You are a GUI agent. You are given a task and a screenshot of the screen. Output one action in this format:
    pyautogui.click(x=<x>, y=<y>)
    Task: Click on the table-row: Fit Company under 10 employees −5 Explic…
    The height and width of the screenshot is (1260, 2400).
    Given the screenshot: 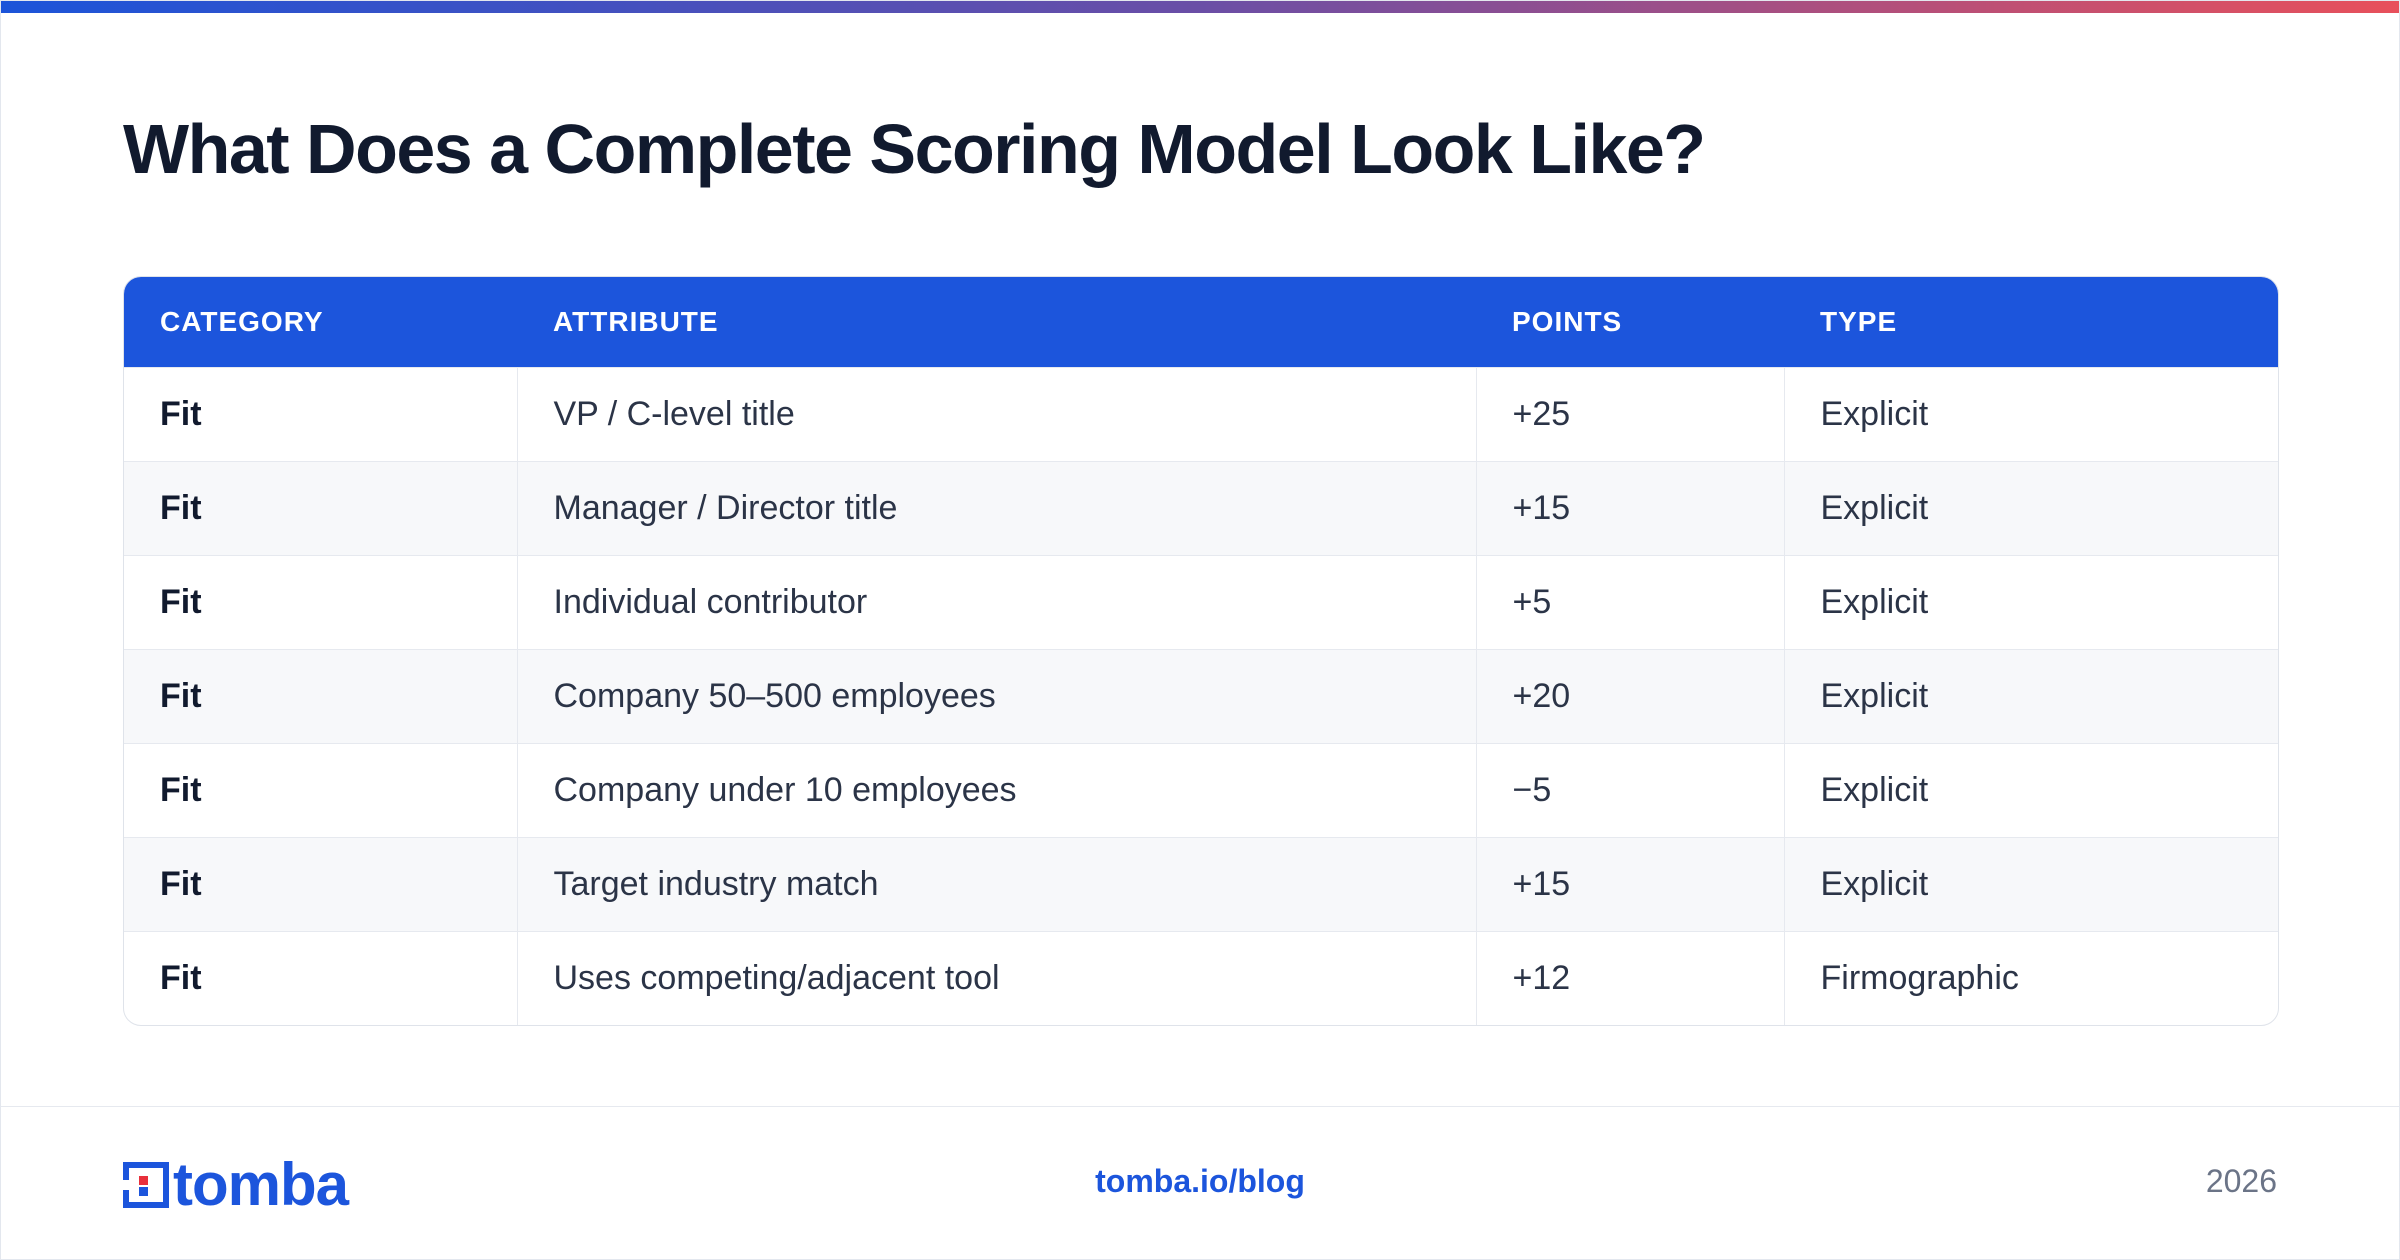 What is the action you would take?
    pyautogui.click(x=1201, y=790)
    